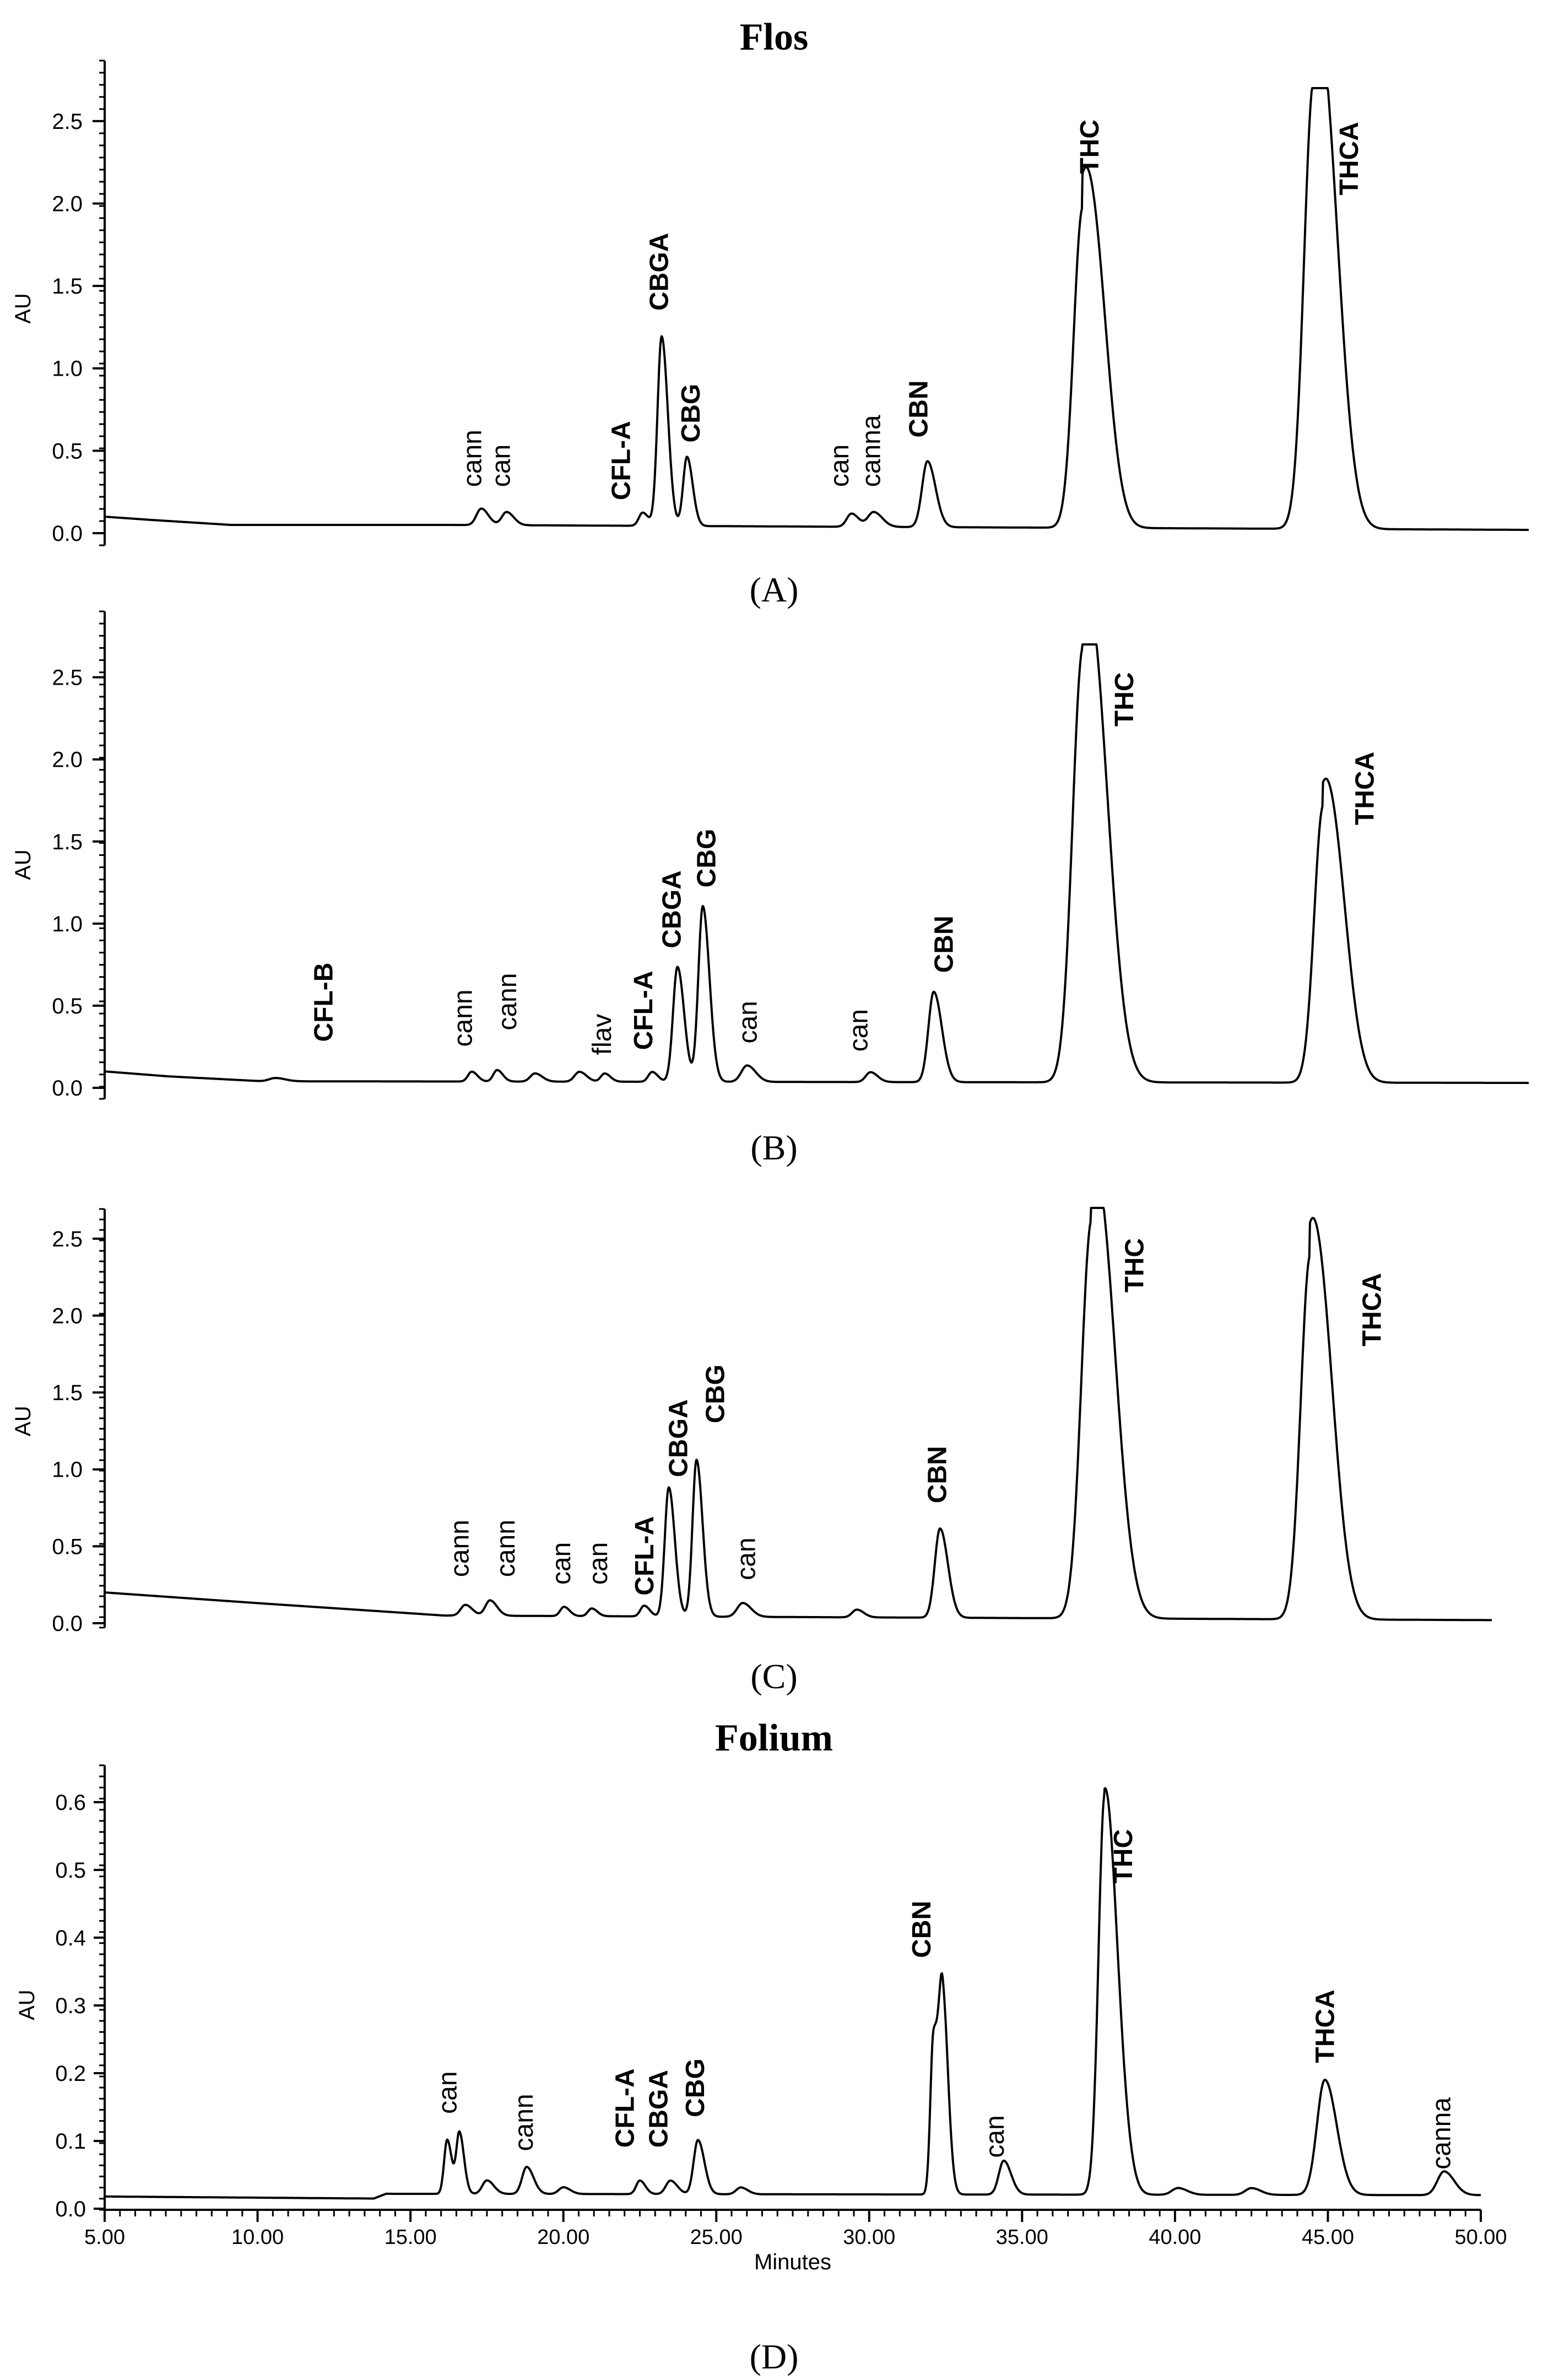 This screenshot has width=1548, height=2380. I want to click on x-tick-label: 5.00, so click(104, 2237).